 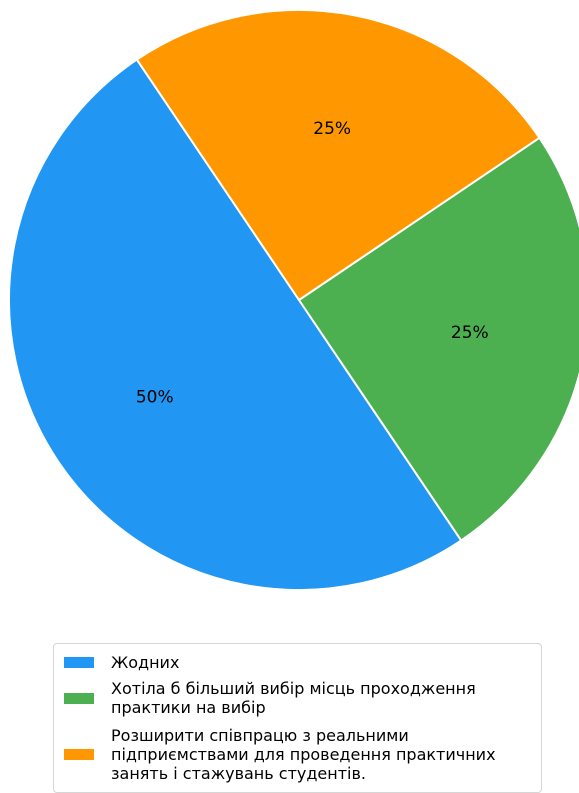 I want to click on legend-swatch-blue, so click(x=79, y=662).